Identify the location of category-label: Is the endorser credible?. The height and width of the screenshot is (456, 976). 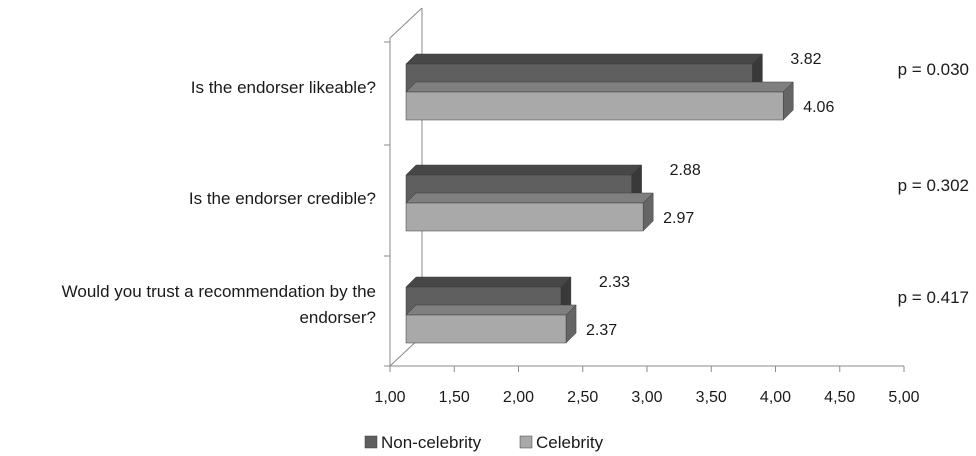
(282, 198).